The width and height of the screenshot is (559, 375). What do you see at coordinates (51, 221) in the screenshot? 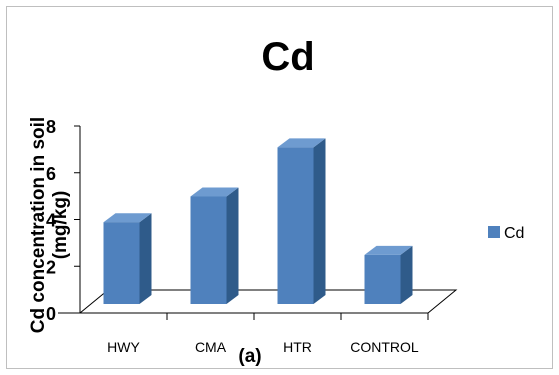
I see `y-tick-label: 4` at bounding box center [51, 221].